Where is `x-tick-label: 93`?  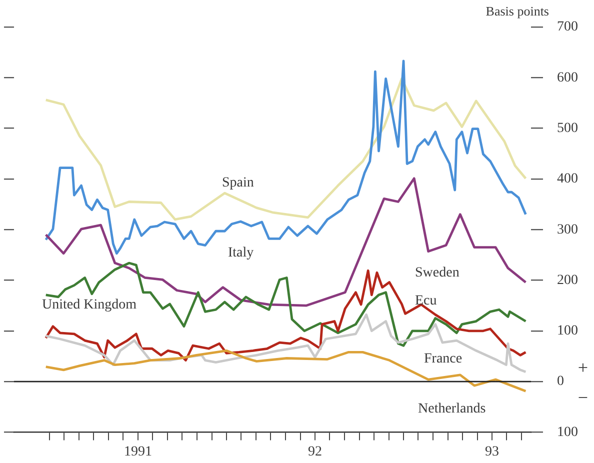 x-tick-label: 93 is located at coordinates (492, 452).